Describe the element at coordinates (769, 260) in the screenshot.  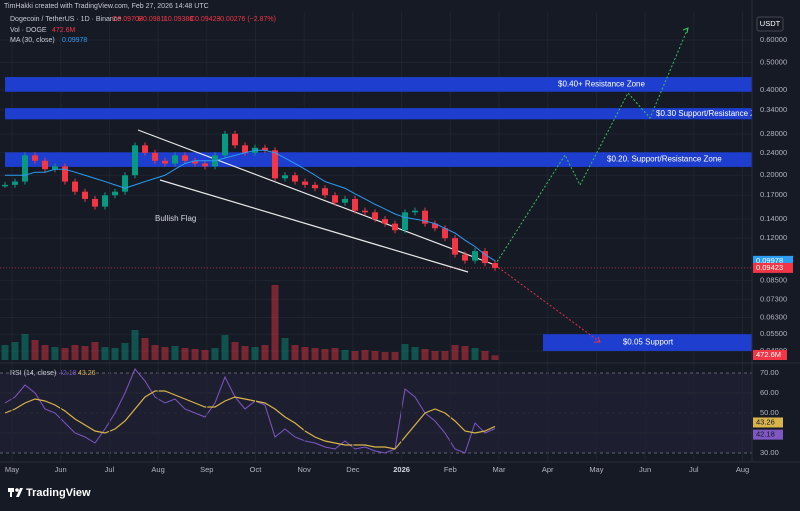
I see `price-tag-label: 0.09978` at that location.